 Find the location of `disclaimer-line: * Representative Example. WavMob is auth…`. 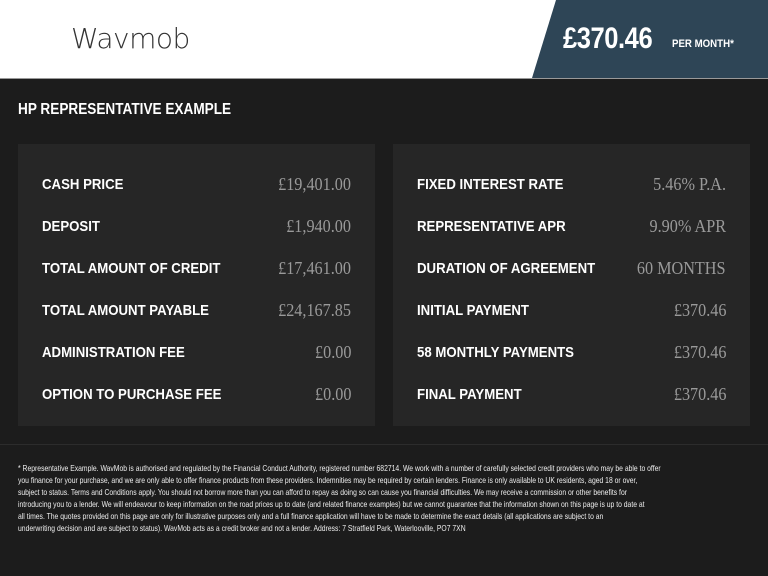

disclaimer-line: * Representative Example. WavMob is auth… is located at coordinates (339, 468).